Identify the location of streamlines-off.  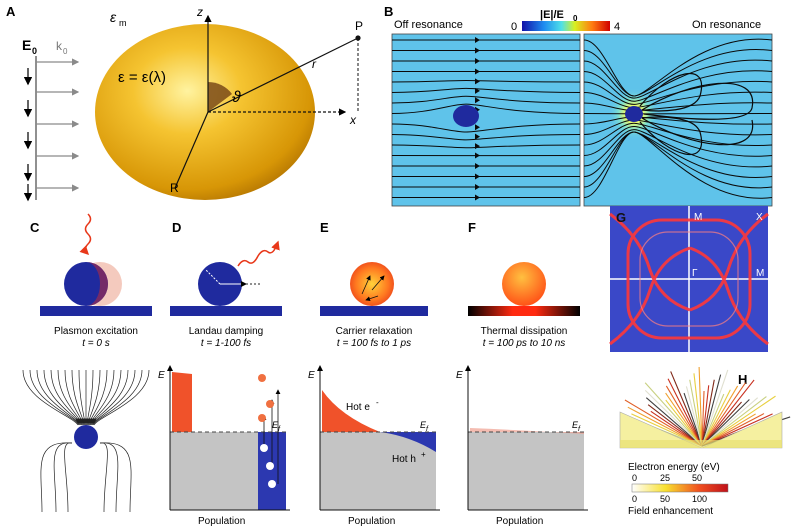
(486, 119).